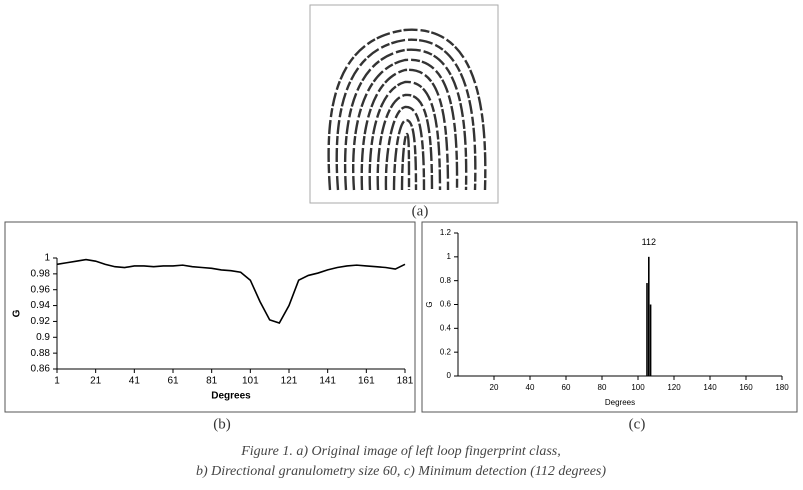 This screenshot has height=490, width=803. I want to click on x-tick-label: 21, so click(96, 381).